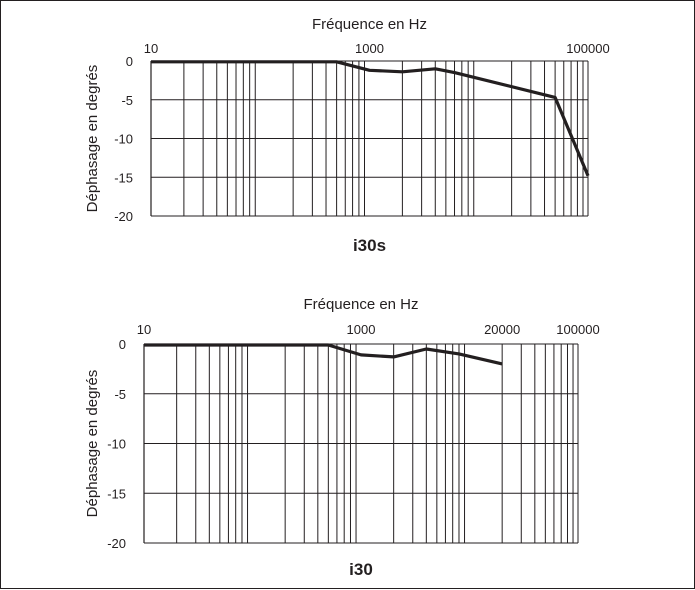  Describe the element at coordinates (361, 569) in the screenshot. I see `chart-caption: i30` at that location.